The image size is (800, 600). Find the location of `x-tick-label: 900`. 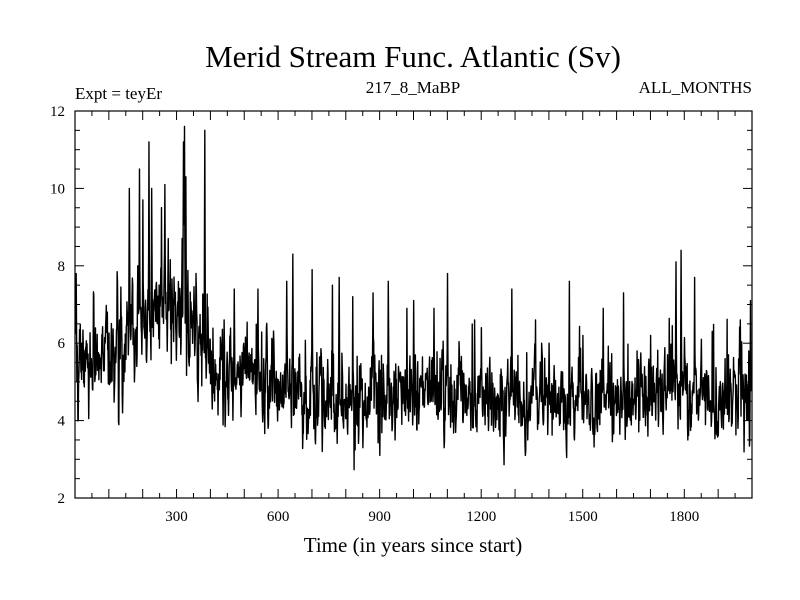

x-tick-label: 900 is located at coordinates (379, 517).